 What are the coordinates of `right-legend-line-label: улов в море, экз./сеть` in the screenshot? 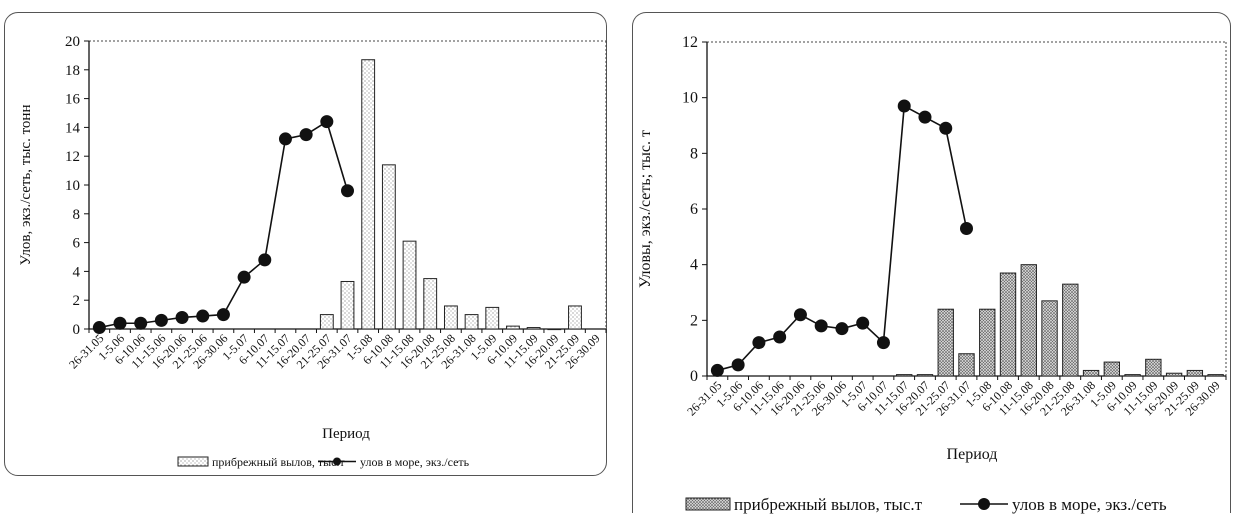 It's located at (1089, 504).